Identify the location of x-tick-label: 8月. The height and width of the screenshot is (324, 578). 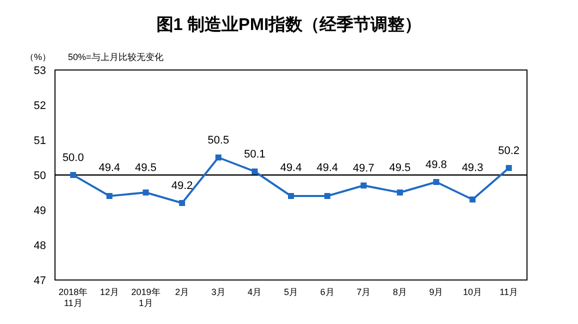
(399, 292).